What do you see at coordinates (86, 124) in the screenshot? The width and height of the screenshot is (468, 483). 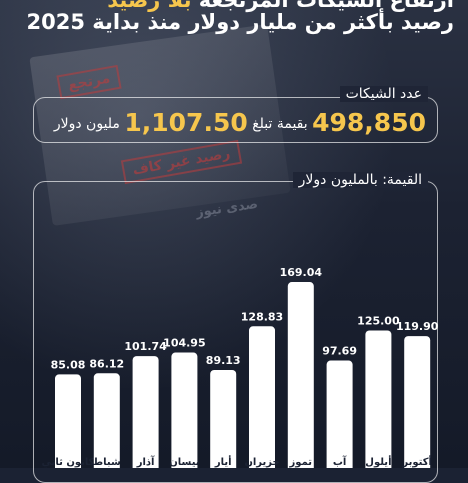 I see `value-unit: مليون دولار` at bounding box center [86, 124].